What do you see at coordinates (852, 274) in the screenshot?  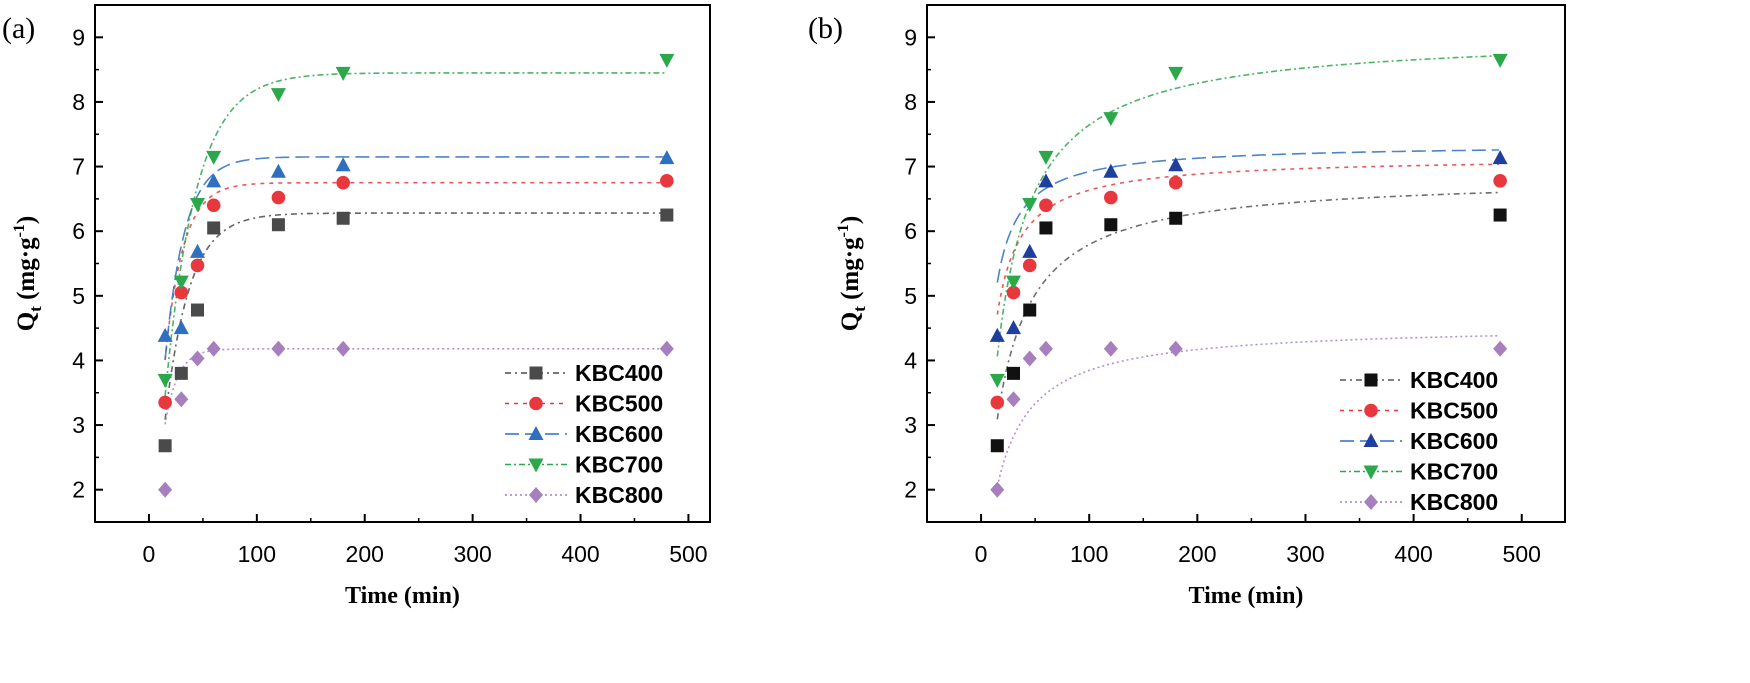 I see `y-axis-label: Qt (mg·g-1)` at bounding box center [852, 274].